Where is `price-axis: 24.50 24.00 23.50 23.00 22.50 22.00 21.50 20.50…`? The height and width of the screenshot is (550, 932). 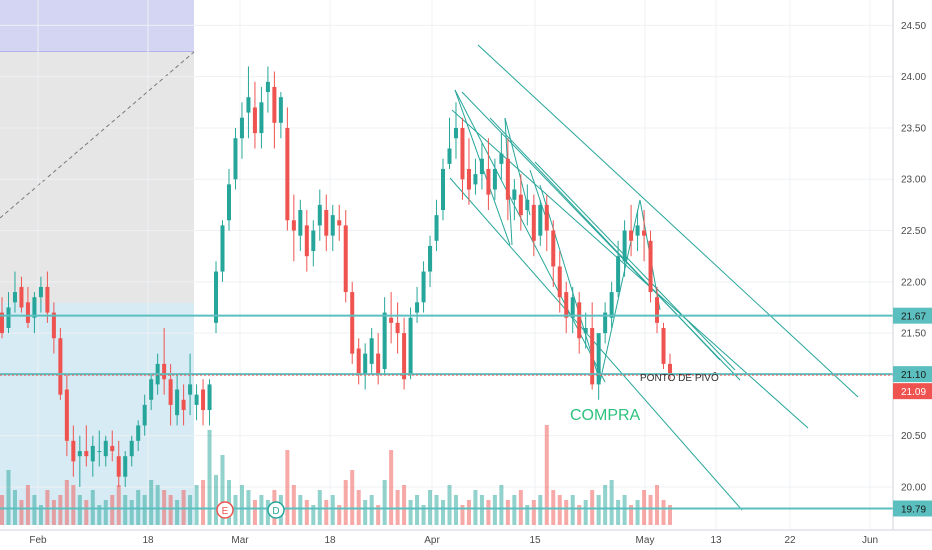 price-axis: 24.50 24.00 23.50 23.00 22.50 22.00 21.50 20.50… is located at coordinates (912, 275).